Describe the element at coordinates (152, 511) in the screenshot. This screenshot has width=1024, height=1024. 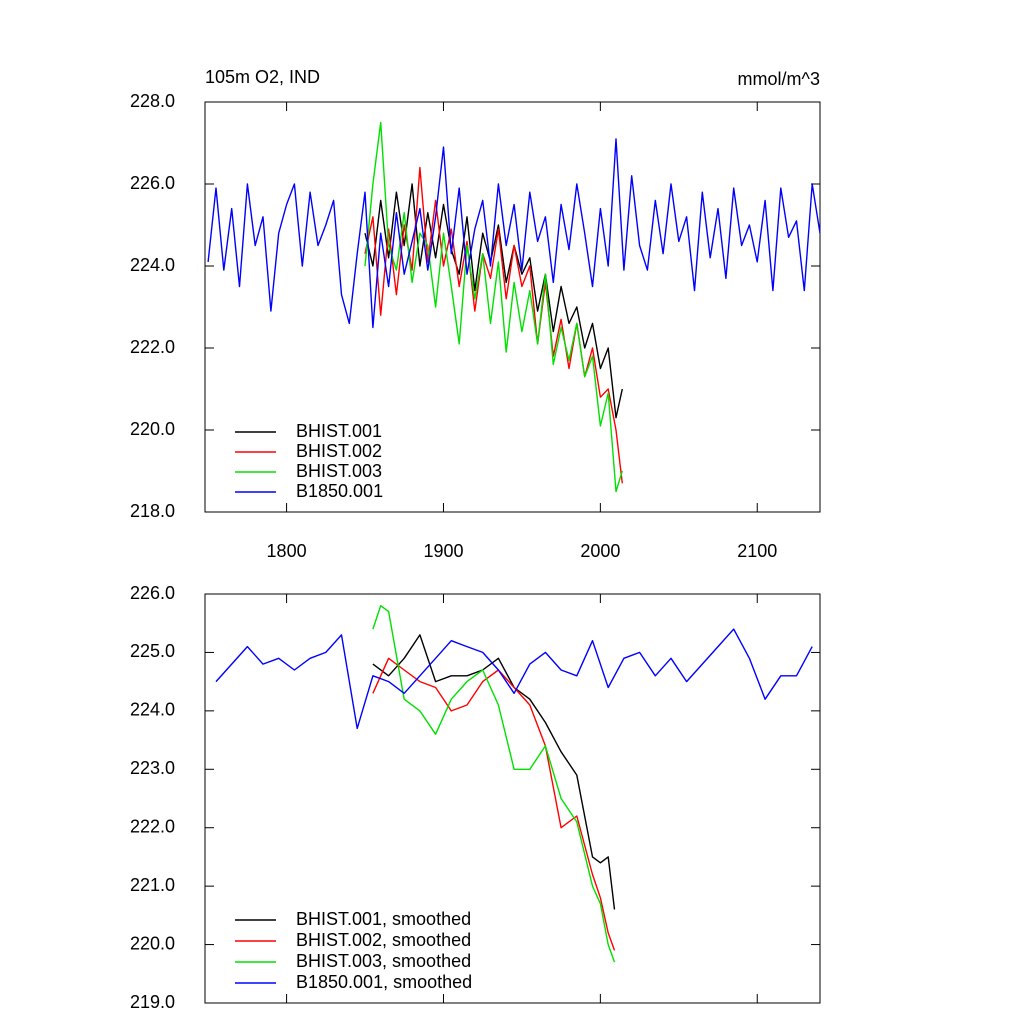
I see `y-tick-label: 218.0` at that location.